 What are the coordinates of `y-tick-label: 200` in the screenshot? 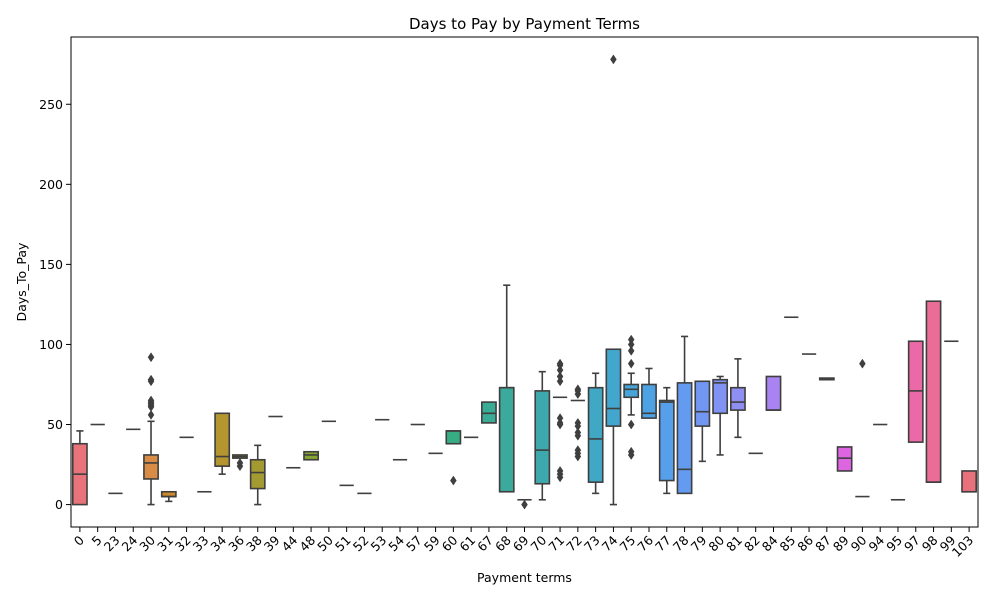 It's located at (51, 184).